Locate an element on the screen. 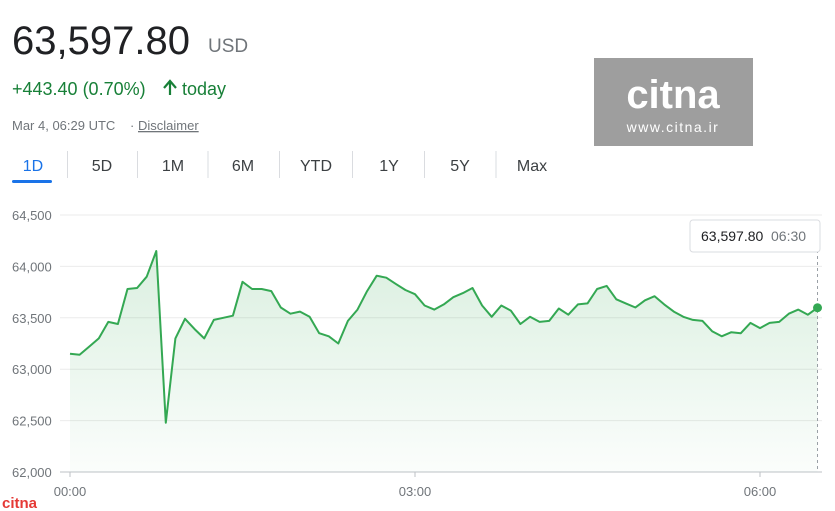 Image resolution: width=835 pixels, height=511 pixels. x-tick-label: 00:00 is located at coordinates (70, 491).